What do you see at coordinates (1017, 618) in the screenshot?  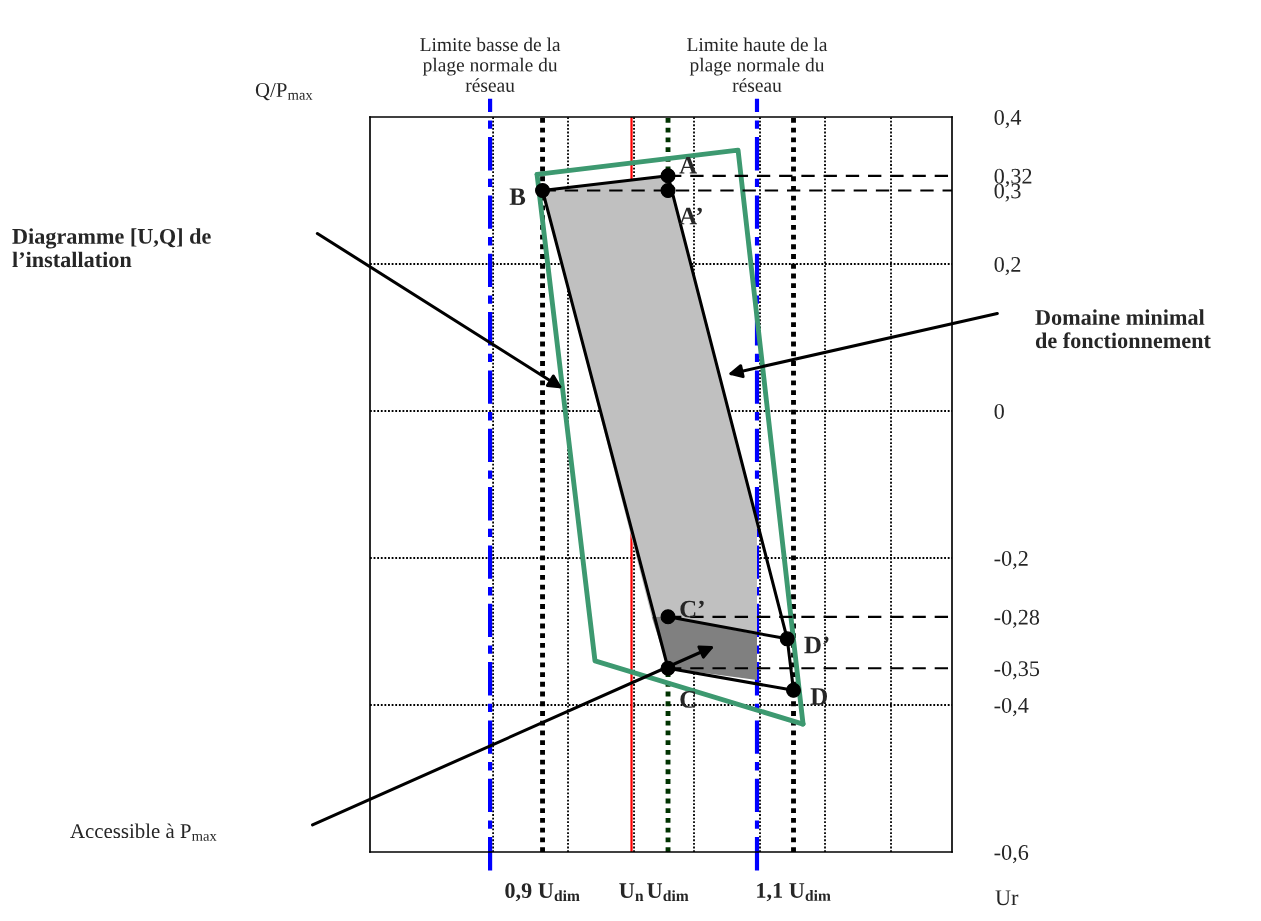 I see `y-tick-label: -0,28` at bounding box center [1017, 618].